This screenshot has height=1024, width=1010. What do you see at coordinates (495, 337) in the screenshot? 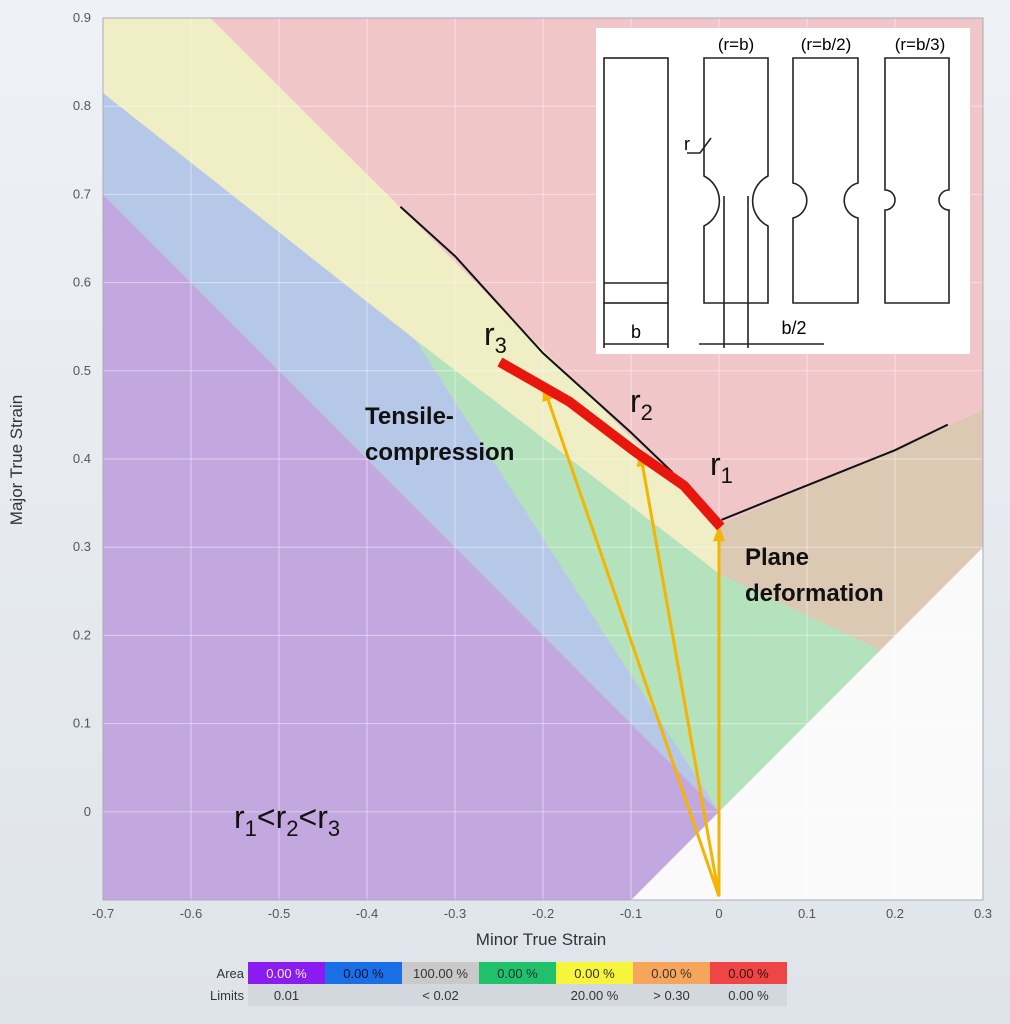
I see `label-r3: r3` at bounding box center [495, 337].